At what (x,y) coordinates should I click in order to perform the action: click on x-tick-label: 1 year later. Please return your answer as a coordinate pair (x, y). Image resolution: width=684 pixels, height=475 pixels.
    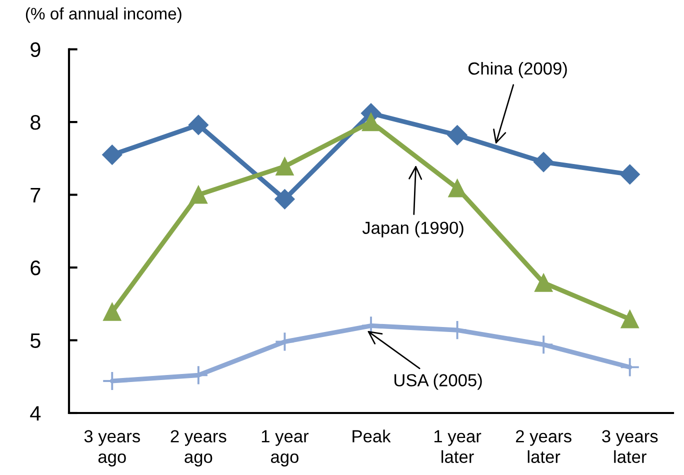
    Looking at the image, I should click on (458, 447).